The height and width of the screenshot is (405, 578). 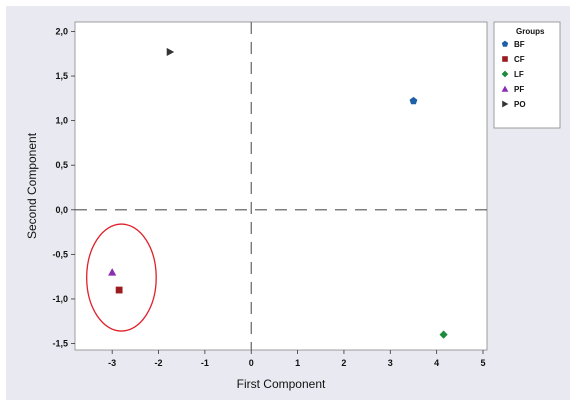 I want to click on y-tick-label: 0,0, so click(x=61, y=210).